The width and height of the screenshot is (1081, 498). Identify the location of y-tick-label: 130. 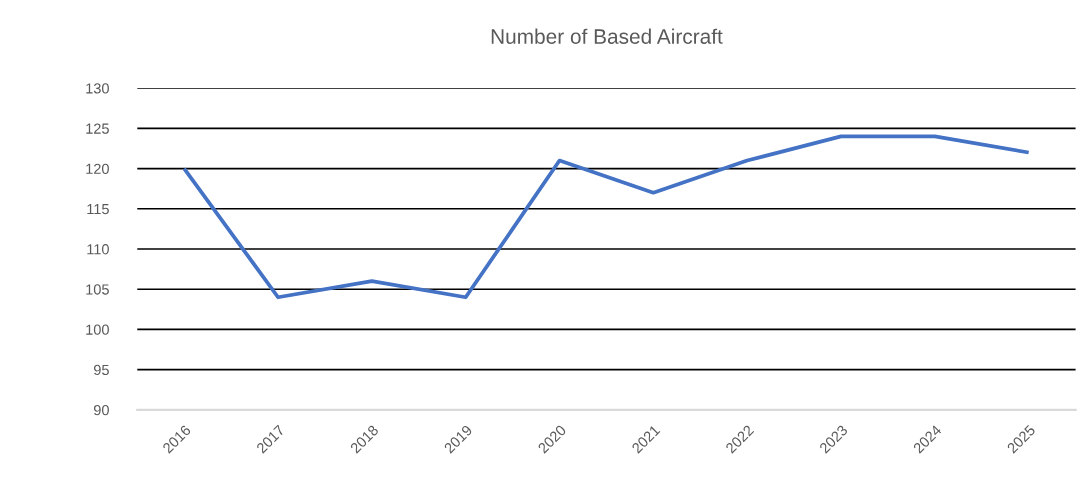
(97, 88).